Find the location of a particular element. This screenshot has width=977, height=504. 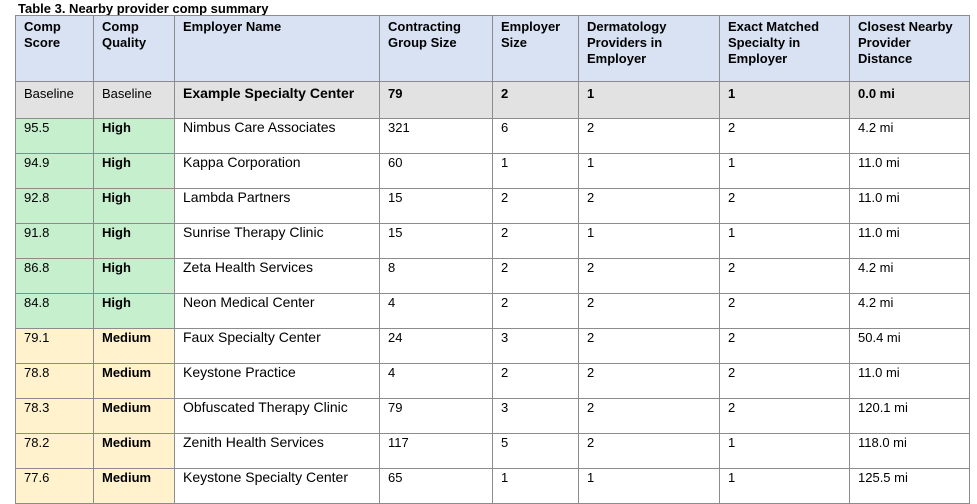

cell-employer-size: 5 is located at coordinates (535, 451).